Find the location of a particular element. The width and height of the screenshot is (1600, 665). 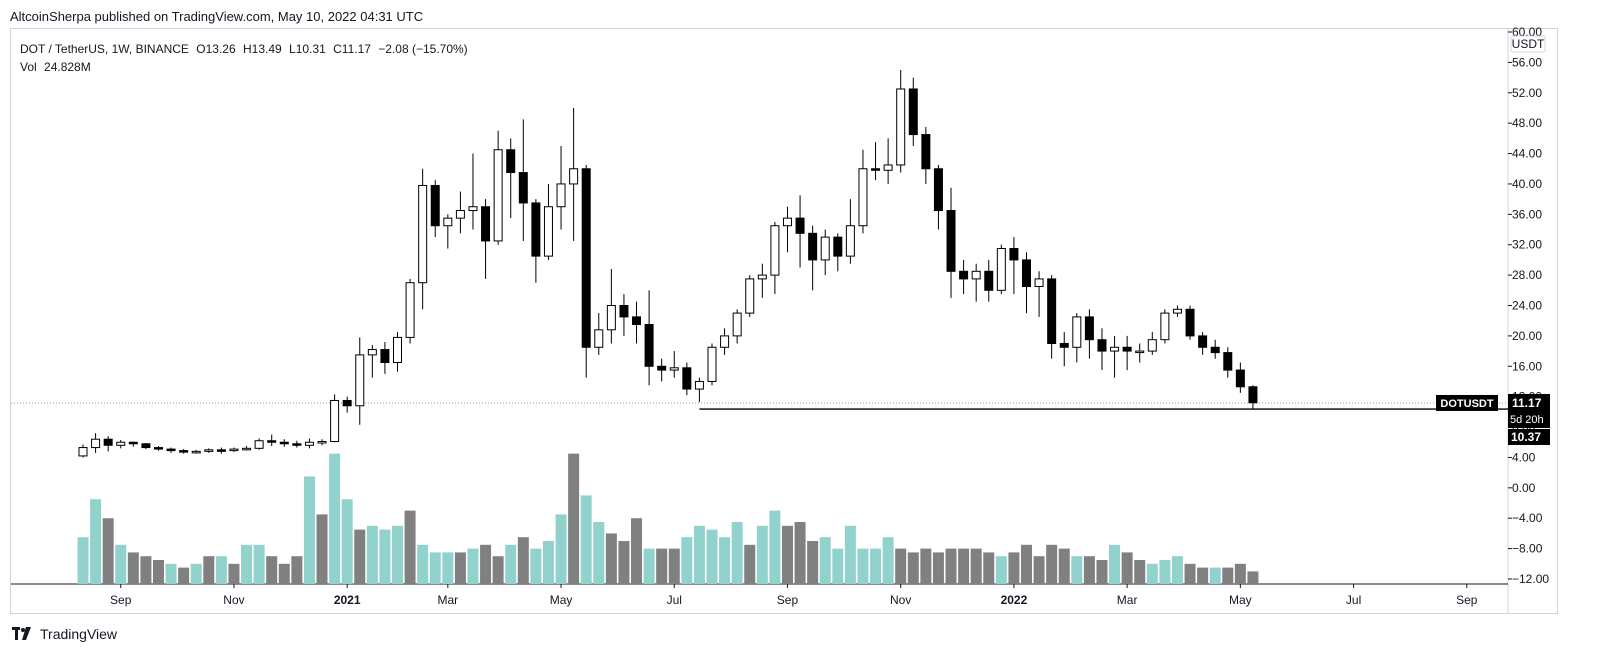

y-tick-label: 36.00 is located at coordinates (1527, 214).